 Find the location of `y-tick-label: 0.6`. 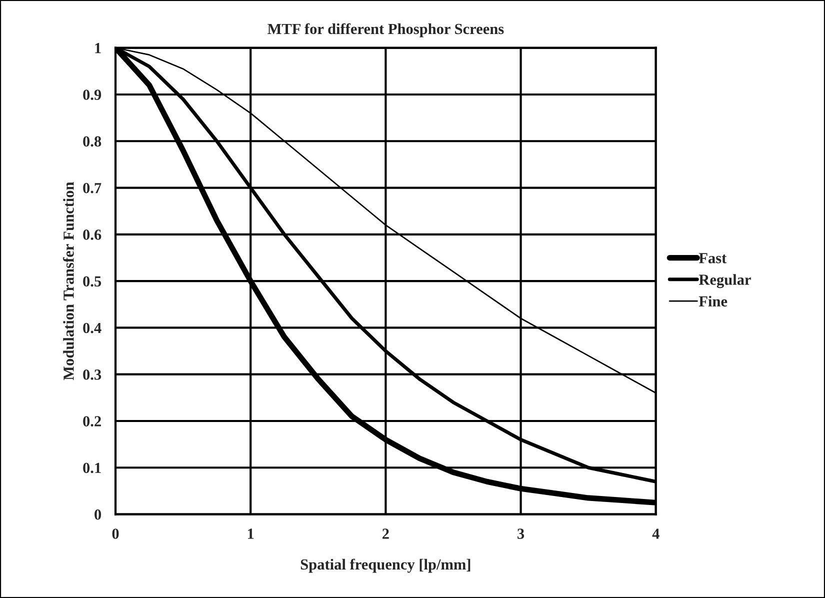

y-tick-label: 0.6 is located at coordinates (92, 235).